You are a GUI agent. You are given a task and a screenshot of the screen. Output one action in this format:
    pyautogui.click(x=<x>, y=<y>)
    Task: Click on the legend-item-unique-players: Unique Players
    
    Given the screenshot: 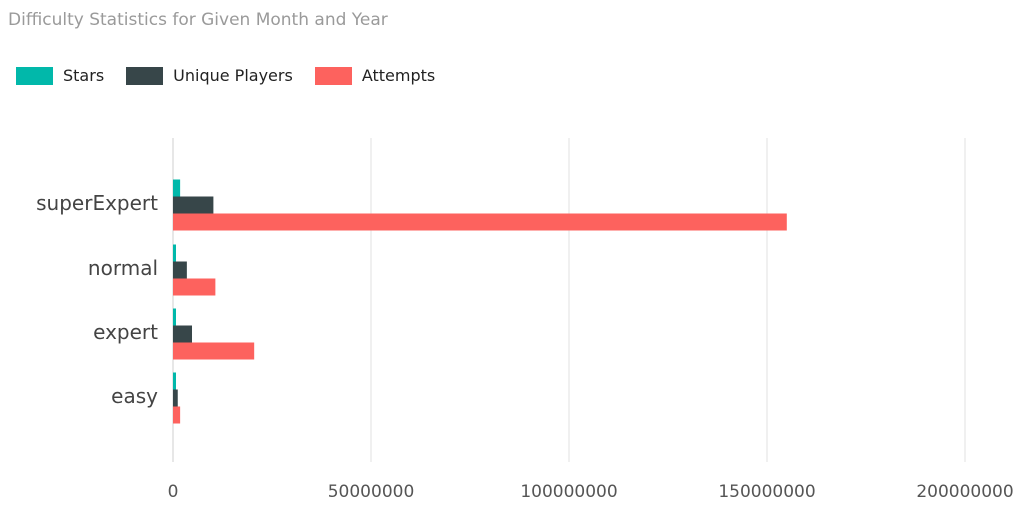 What is the action you would take?
    pyautogui.click(x=209, y=75)
    